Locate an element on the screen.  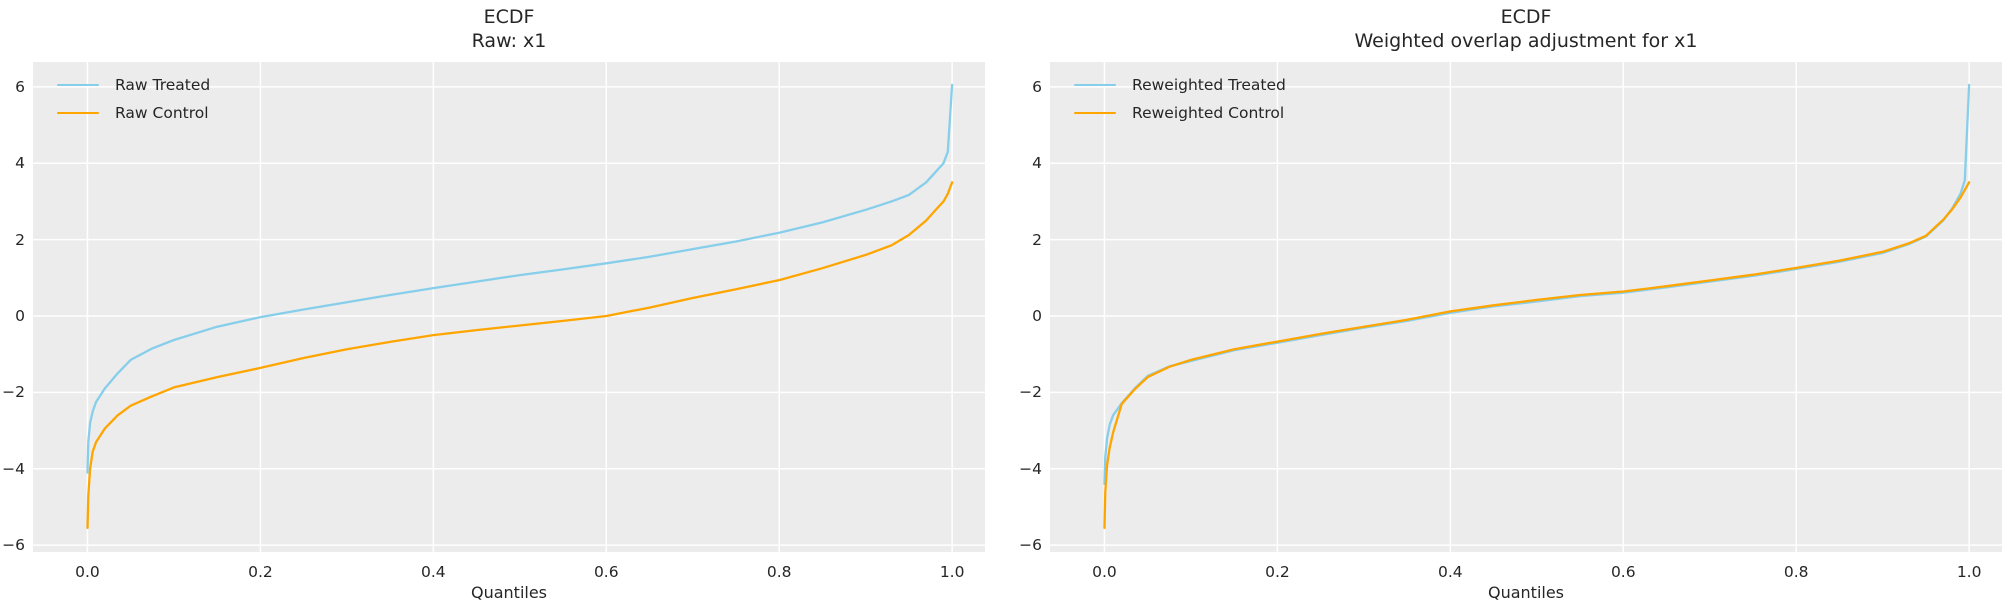
x-axis-label-right: Quantiles is located at coordinates (1526, 592).